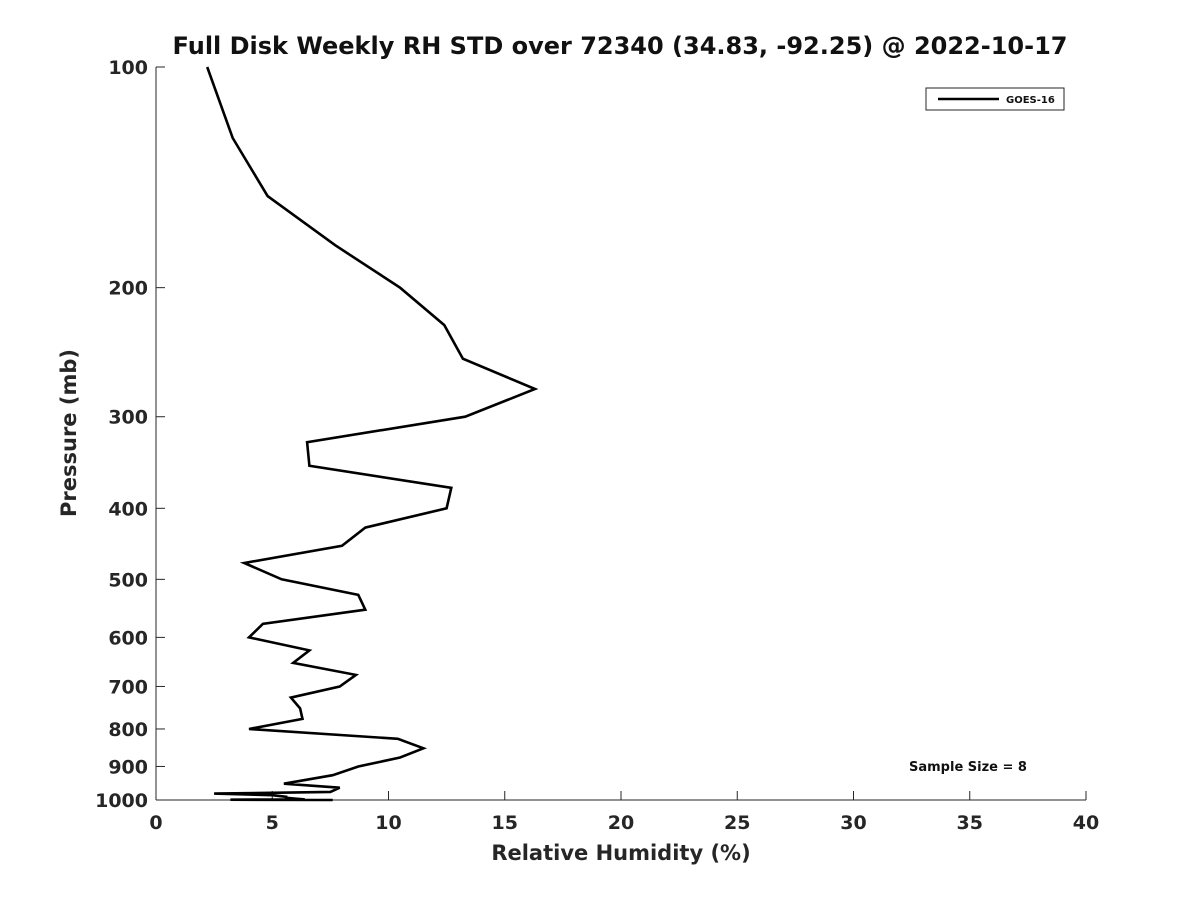 The image size is (1200, 900). Describe the element at coordinates (737, 823) in the screenshot. I see `x-tick-label: 25` at that location.